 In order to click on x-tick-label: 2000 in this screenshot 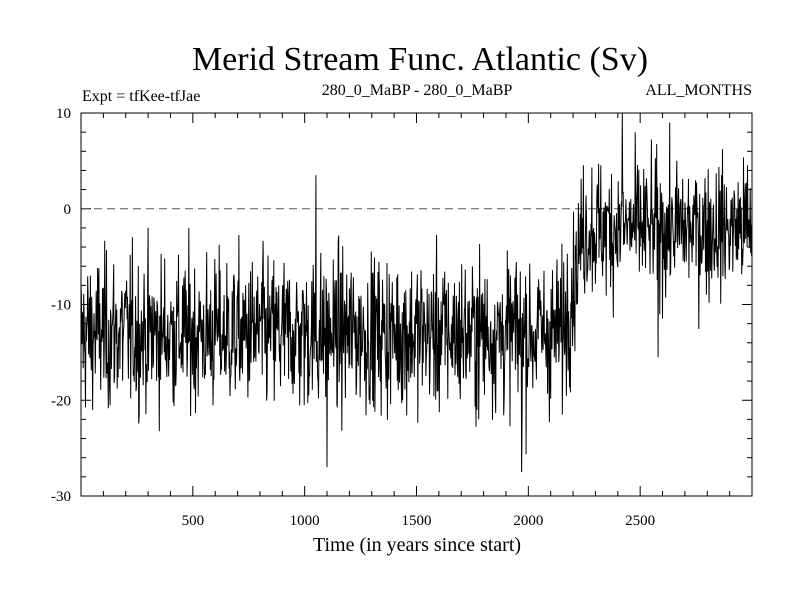, I will do `click(528, 521)`.